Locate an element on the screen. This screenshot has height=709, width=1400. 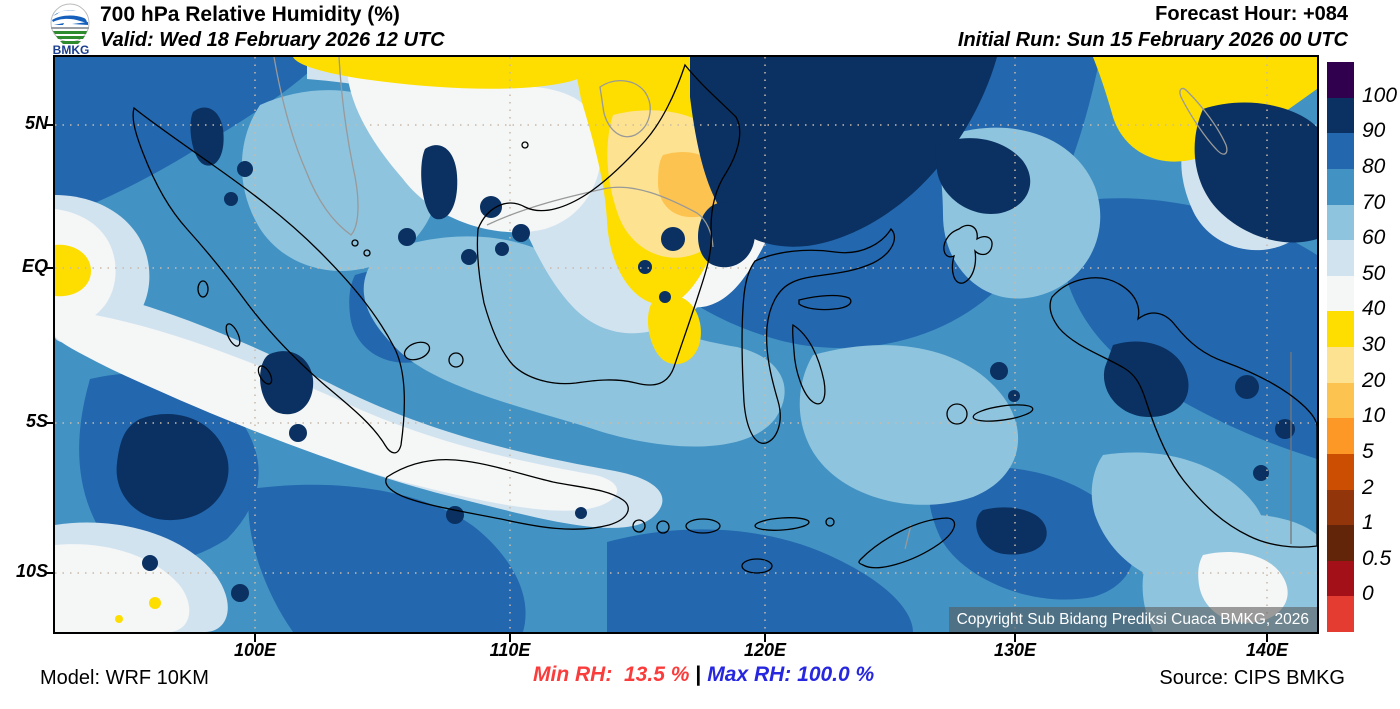
x-tick-label: 140E is located at coordinates (1267, 650).